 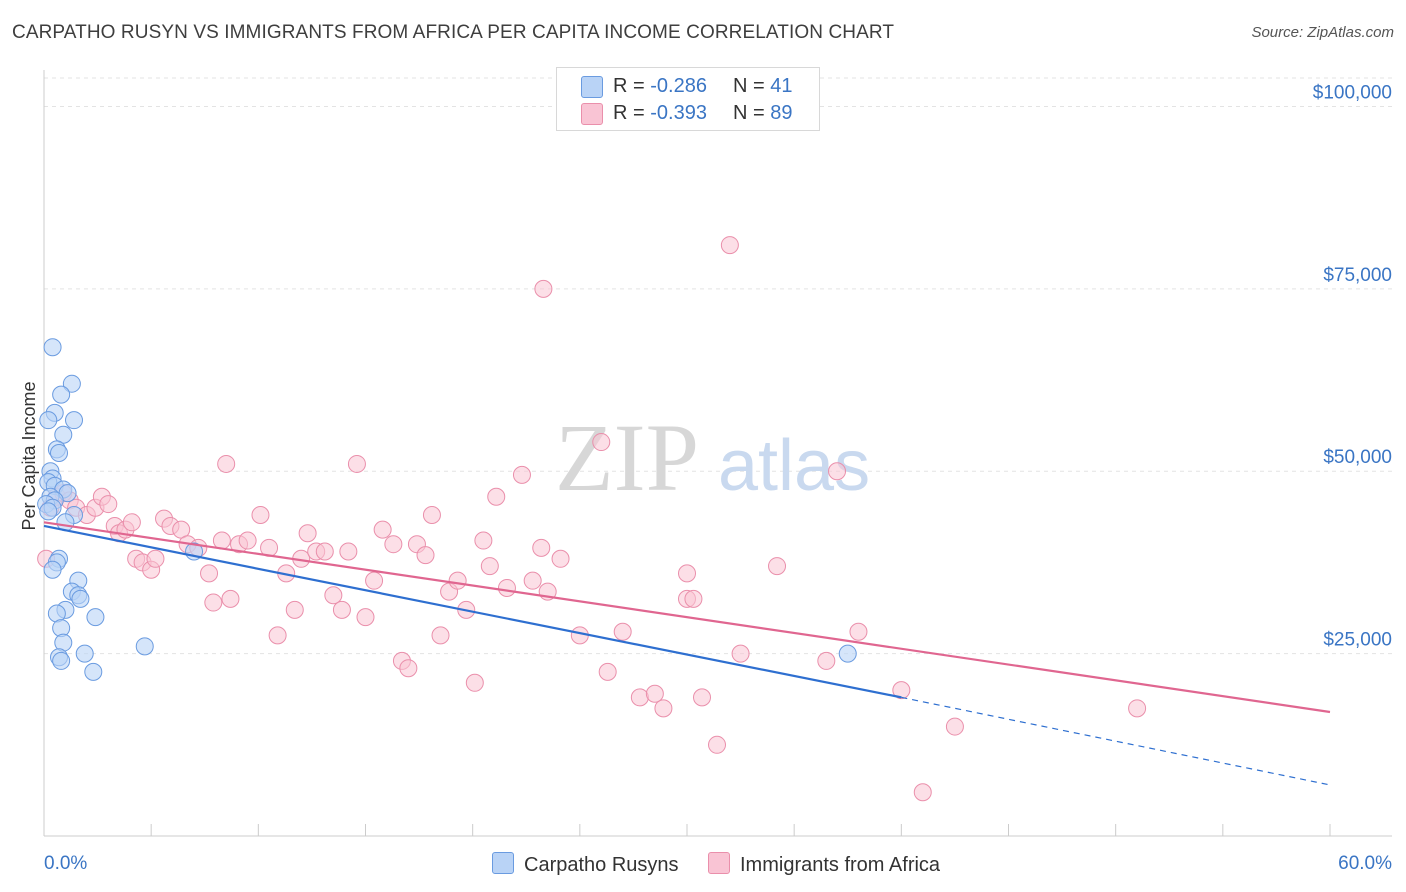 I want to click on x-tick-label-max: 60.0%, so click(x=1365, y=863).